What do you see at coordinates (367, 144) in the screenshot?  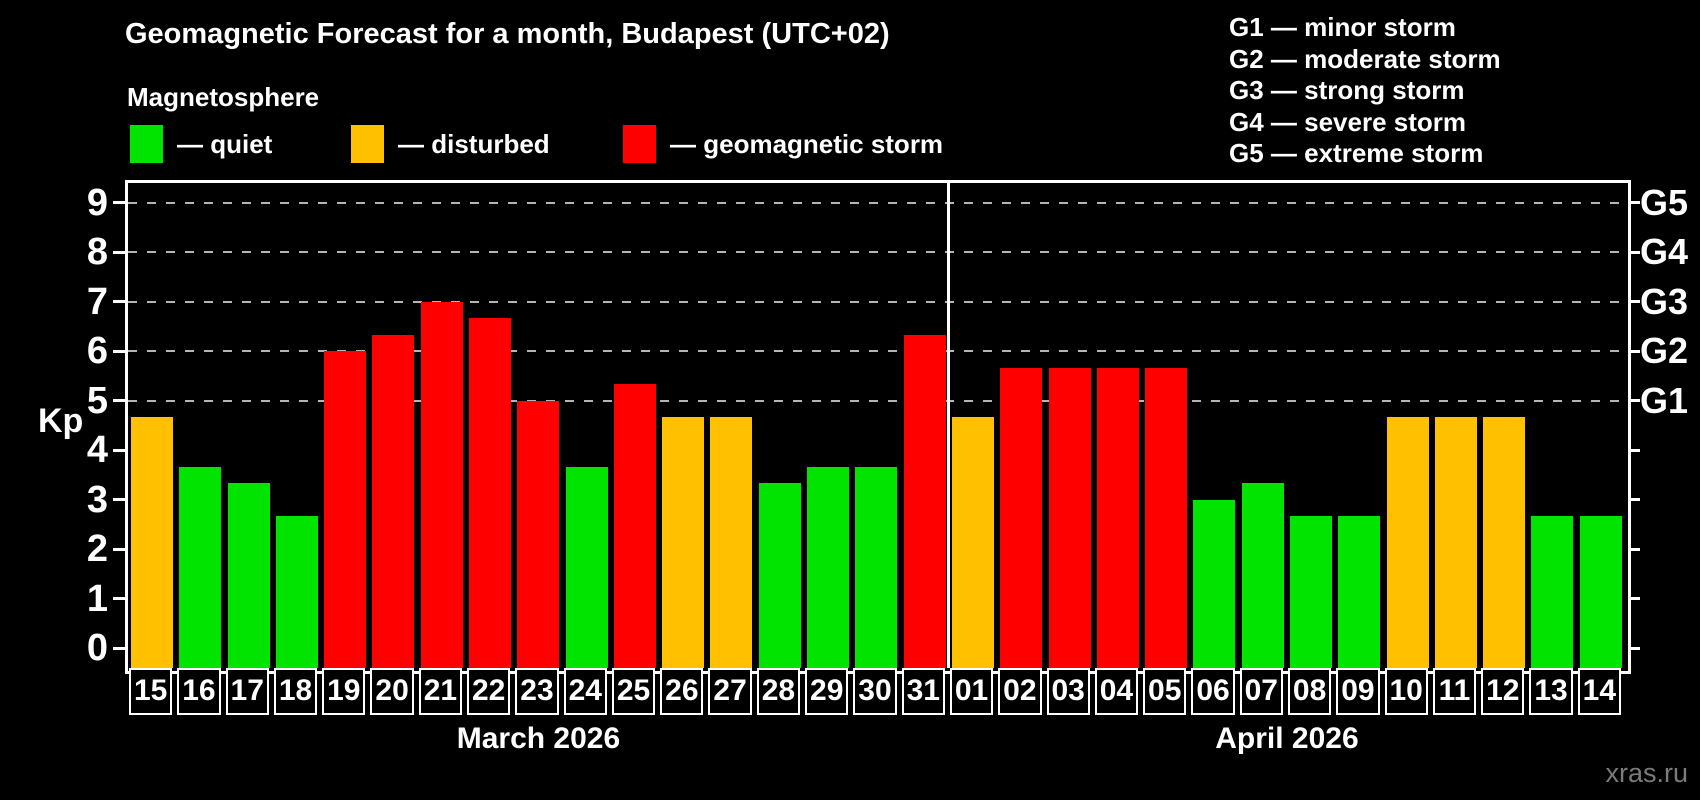 I see `disturbed-color-swatch` at bounding box center [367, 144].